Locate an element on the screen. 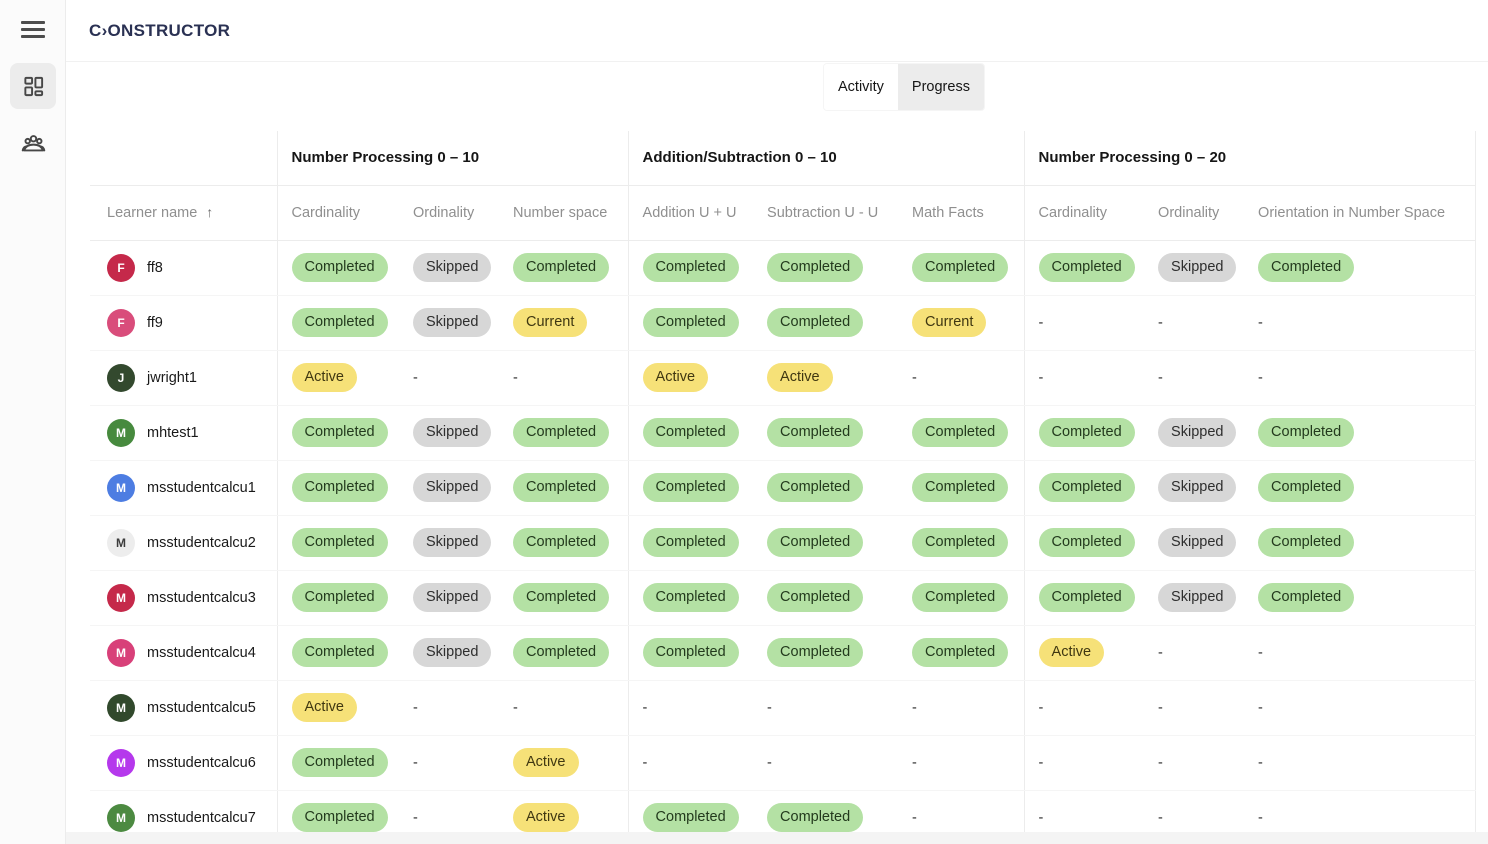 The height and width of the screenshot is (844, 1488). brand-logo: C›ONSTRUCTOR is located at coordinates (160, 30).